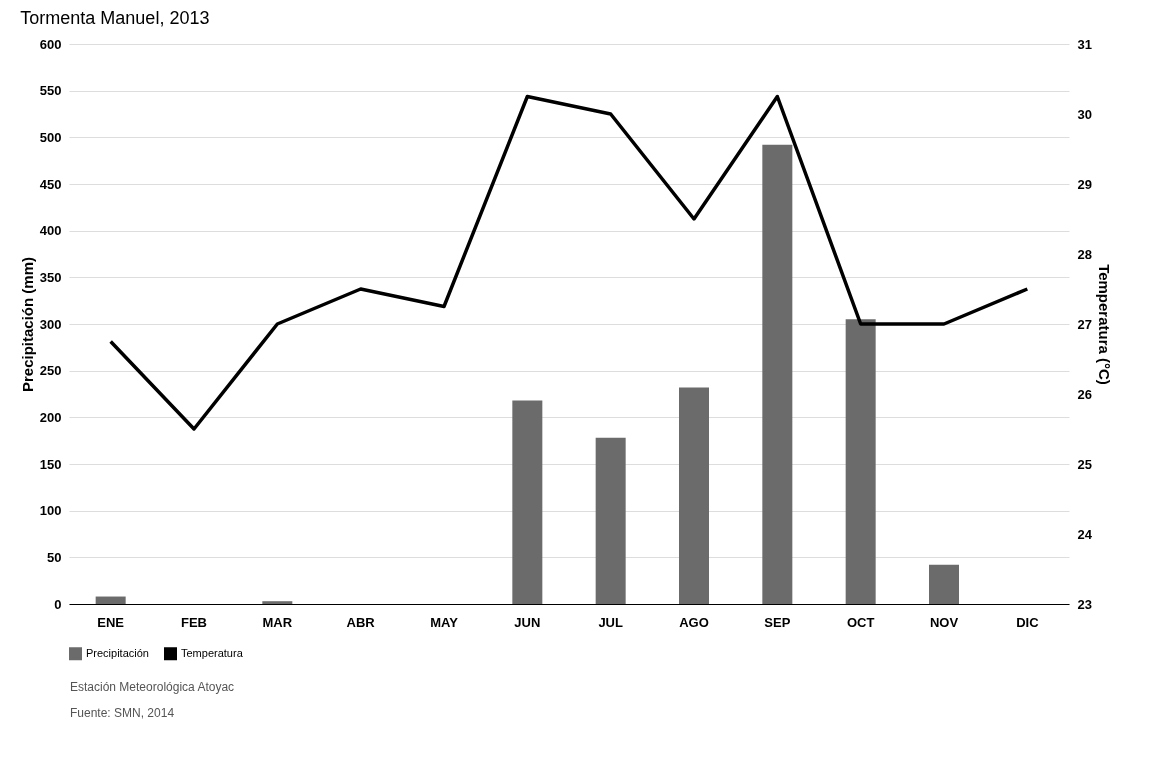 The height and width of the screenshot is (757, 1151). What do you see at coordinates (212, 652) in the screenshot?
I see `legend-label: Temperatura` at bounding box center [212, 652].